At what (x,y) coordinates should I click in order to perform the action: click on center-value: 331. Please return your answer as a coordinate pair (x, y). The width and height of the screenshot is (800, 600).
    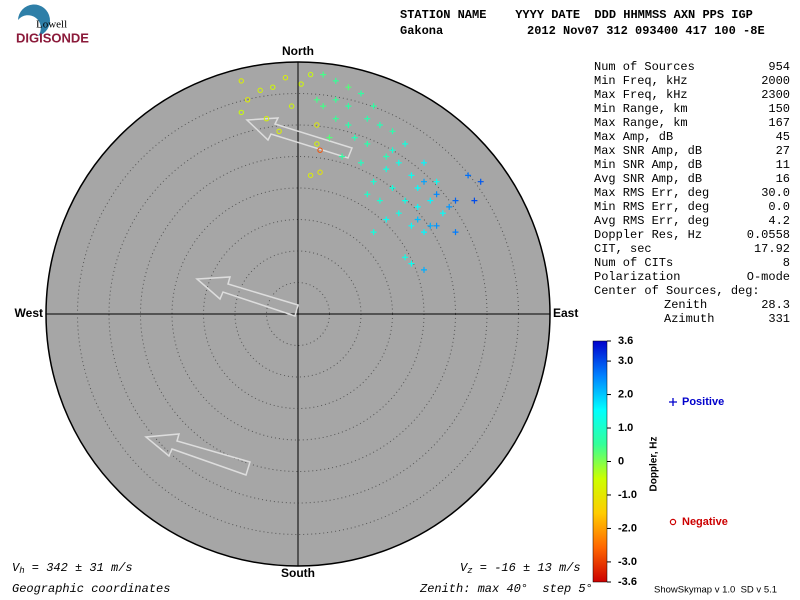
    Looking at the image, I should click on (779, 319).